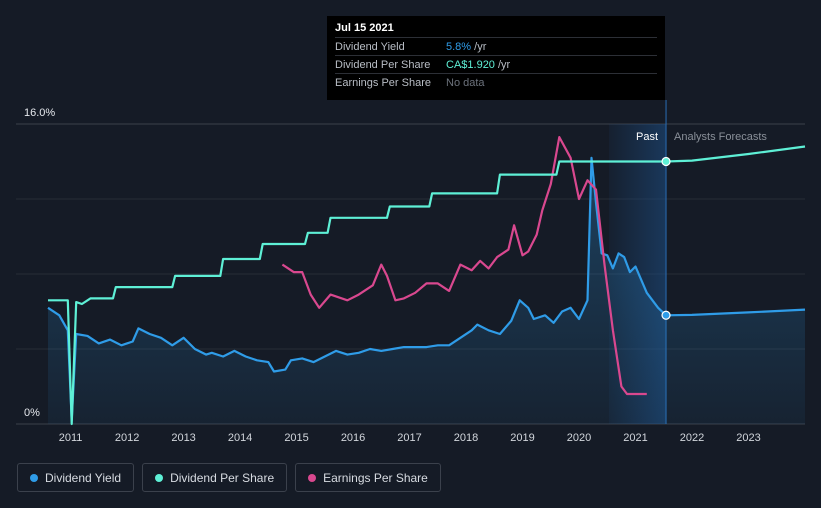 The height and width of the screenshot is (508, 821). Describe the element at coordinates (459, 46) in the screenshot. I see `tooltip-value-number: 5.8%` at that location.